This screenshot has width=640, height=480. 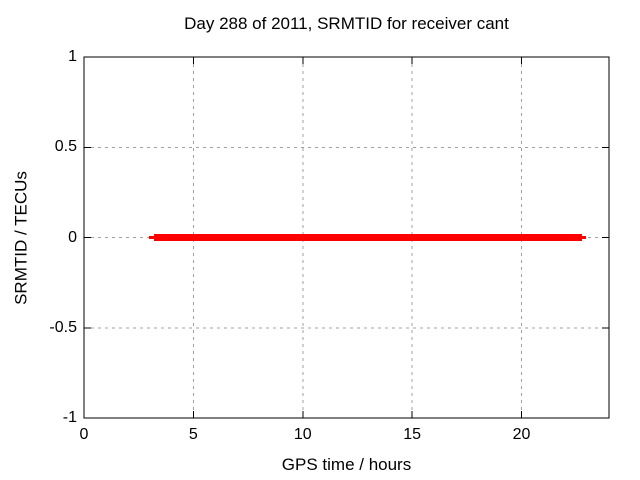 What do you see at coordinates (193, 434) in the screenshot?
I see `x-tick-label: 5` at bounding box center [193, 434].